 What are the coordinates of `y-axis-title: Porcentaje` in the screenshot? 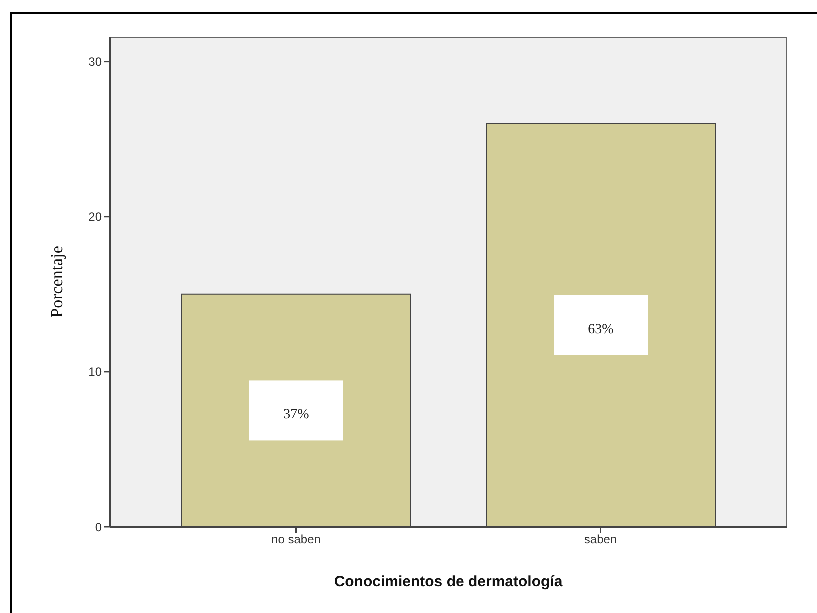 It's located at (57, 282).